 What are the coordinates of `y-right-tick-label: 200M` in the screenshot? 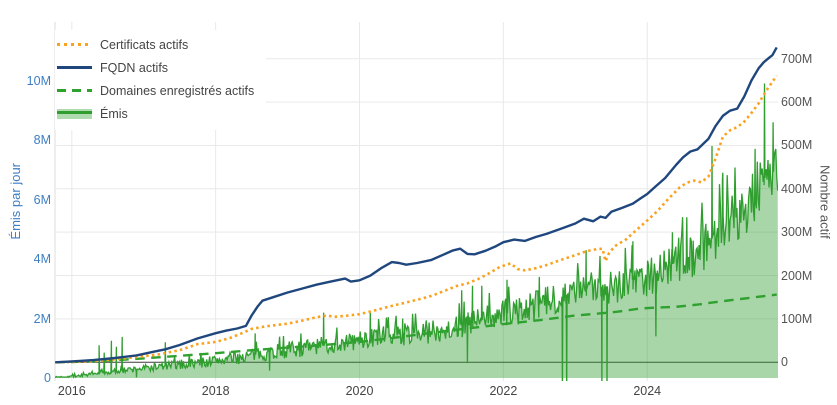 It's located at (797, 275).